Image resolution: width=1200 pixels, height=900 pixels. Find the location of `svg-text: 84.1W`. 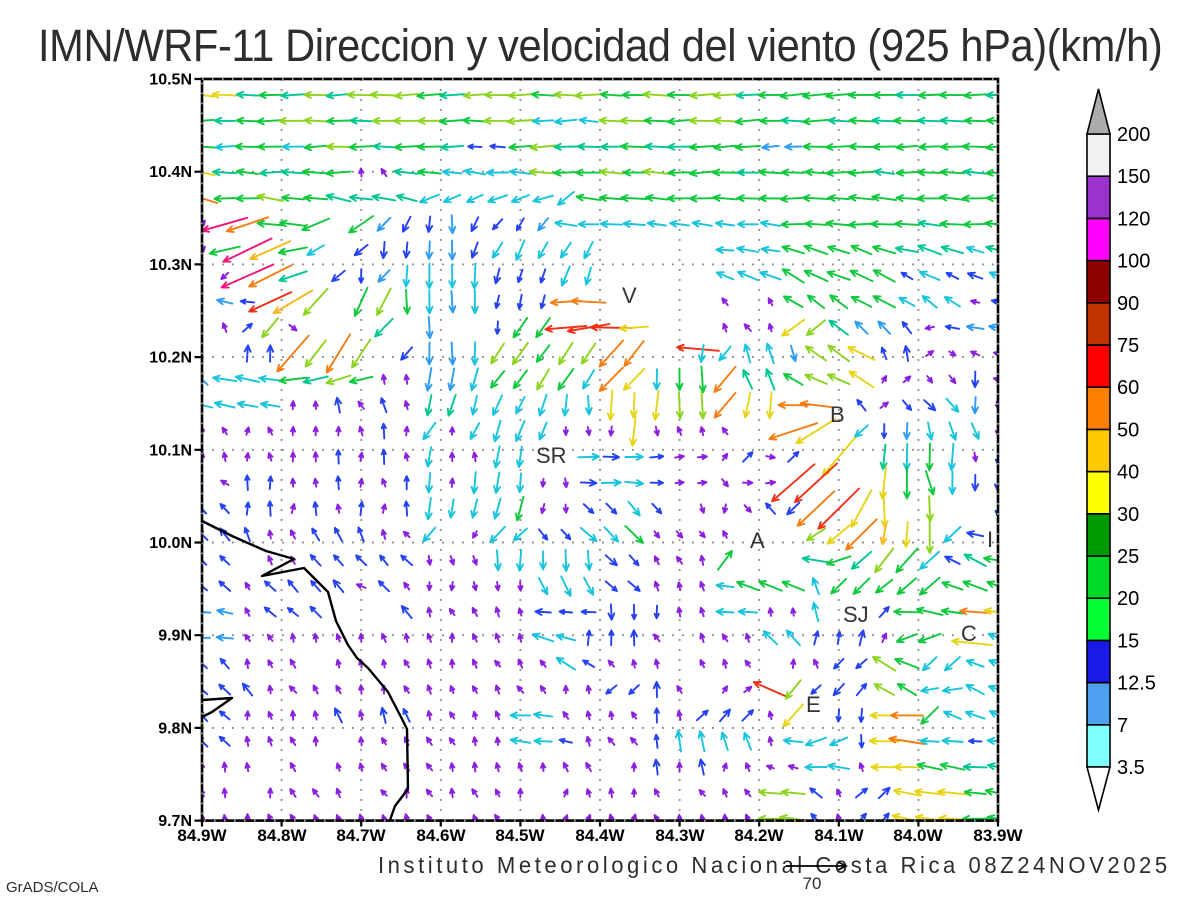

svg-text: 84.1W is located at coordinates (839, 835).